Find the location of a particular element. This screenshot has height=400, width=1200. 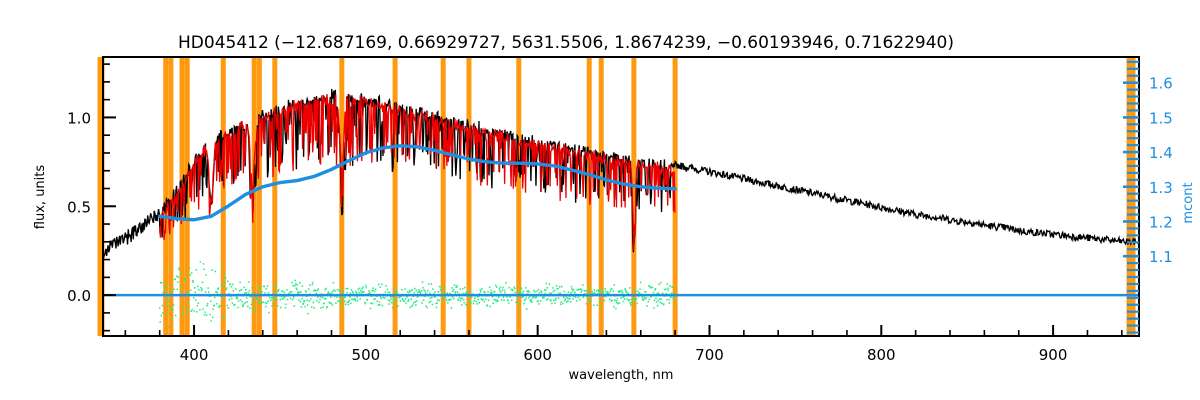

x-axis-label: wavelength, nm is located at coordinates (621, 375).